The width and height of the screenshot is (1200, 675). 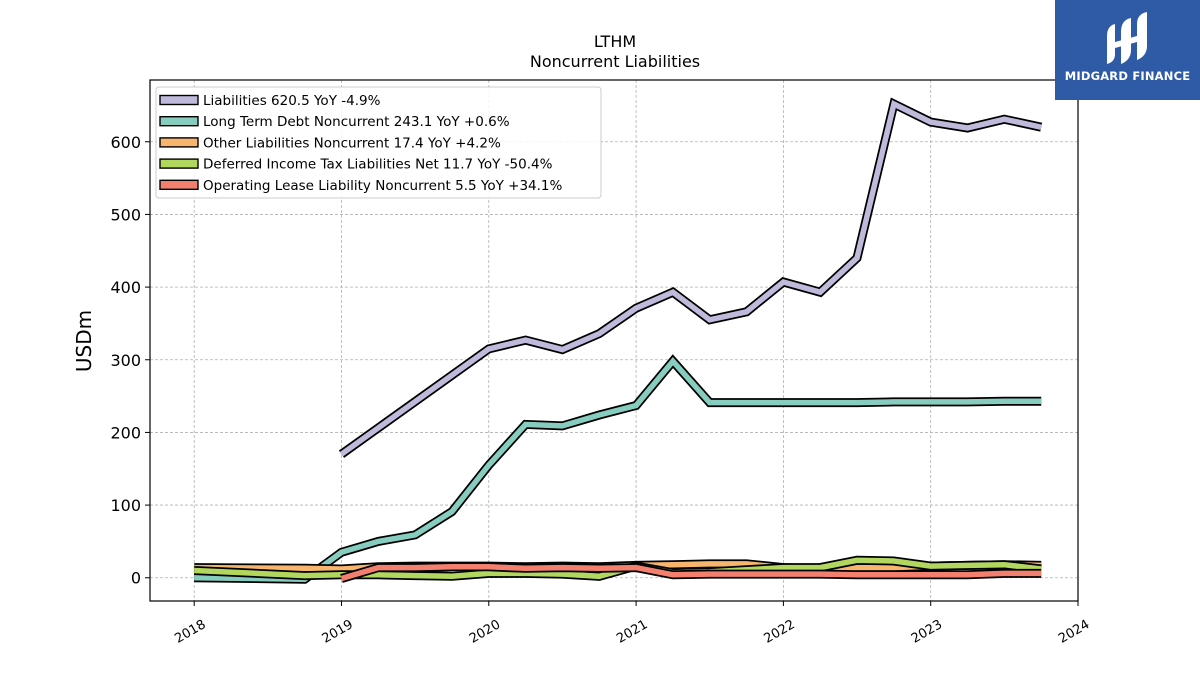 What do you see at coordinates (190, 632) in the screenshot?
I see `x-tick-label: 2018` at bounding box center [190, 632].